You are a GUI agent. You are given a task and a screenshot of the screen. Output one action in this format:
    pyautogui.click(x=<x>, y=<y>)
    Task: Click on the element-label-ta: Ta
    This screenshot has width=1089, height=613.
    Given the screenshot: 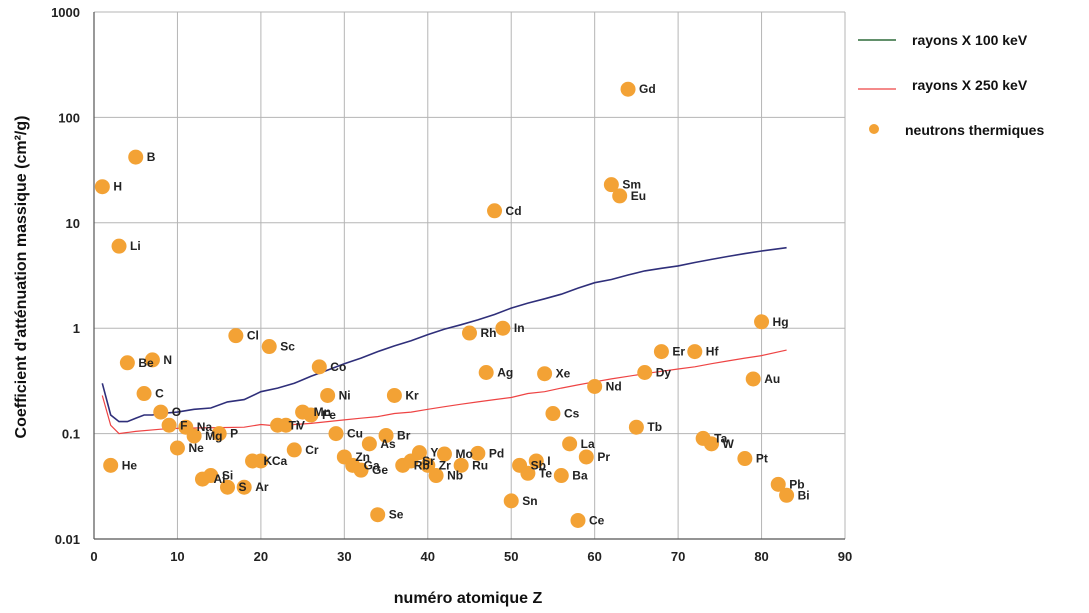 What is the action you would take?
    pyautogui.click(x=720, y=438)
    